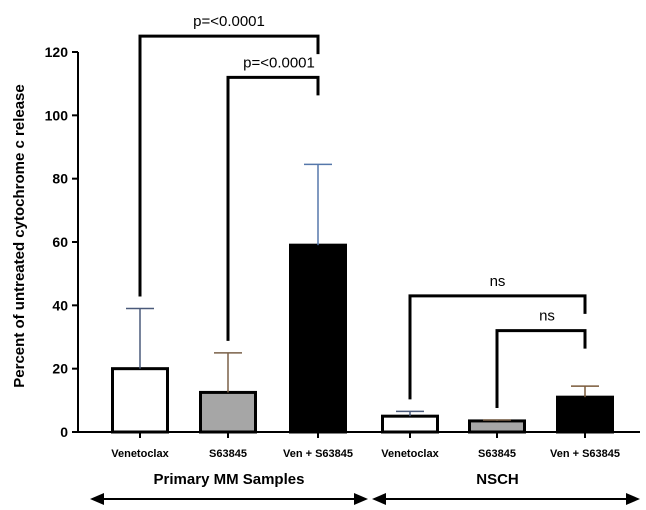 This screenshot has width=646, height=510. What do you see at coordinates (57, 115) in the screenshot?
I see `y-tick-label: 100` at bounding box center [57, 115].